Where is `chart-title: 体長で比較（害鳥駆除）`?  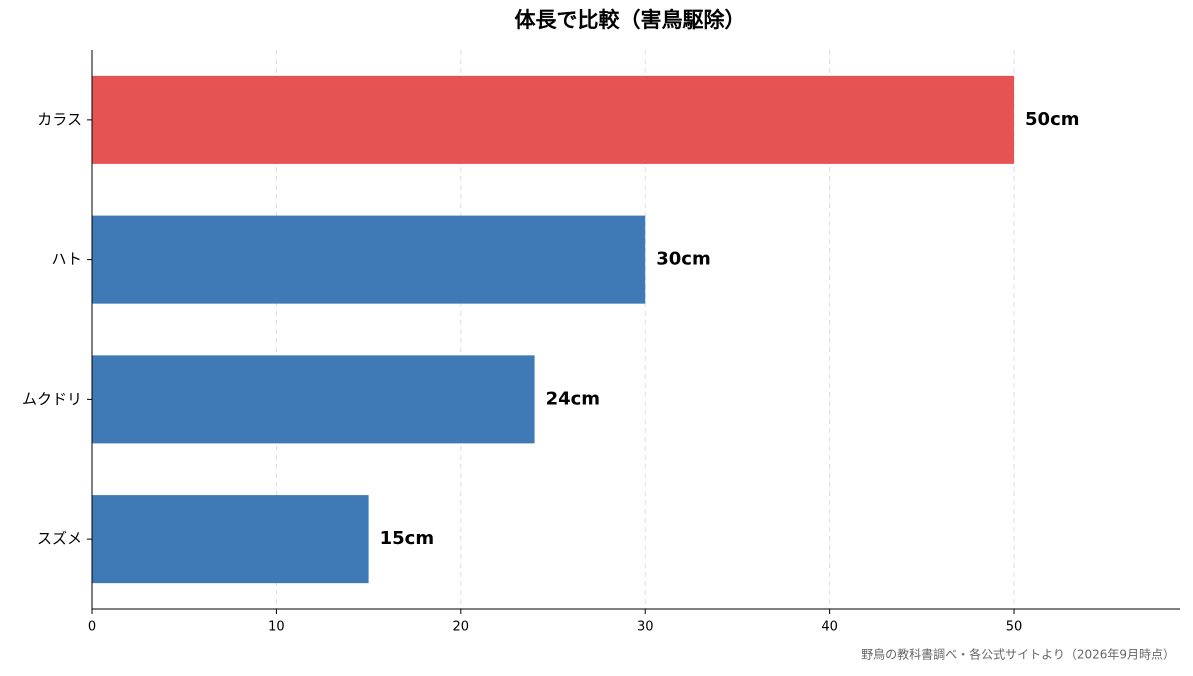 chart-title: 体長で比較（害鳥駆除） is located at coordinates (630, 20).